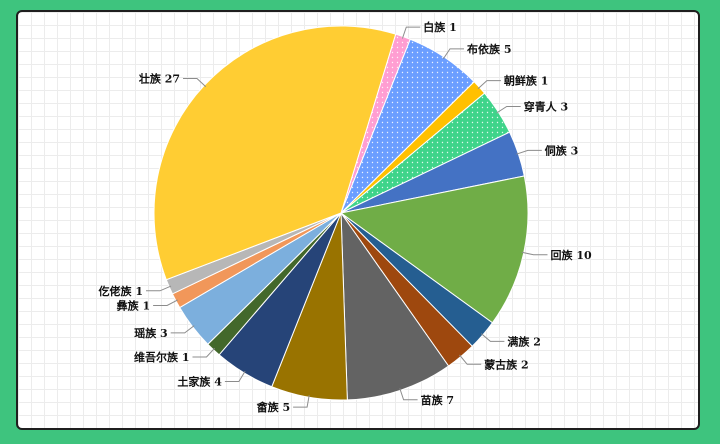 The width and height of the screenshot is (720, 444). Describe the element at coordinates (523, 341) in the screenshot. I see `slice-label-6: 满族 2` at that location.